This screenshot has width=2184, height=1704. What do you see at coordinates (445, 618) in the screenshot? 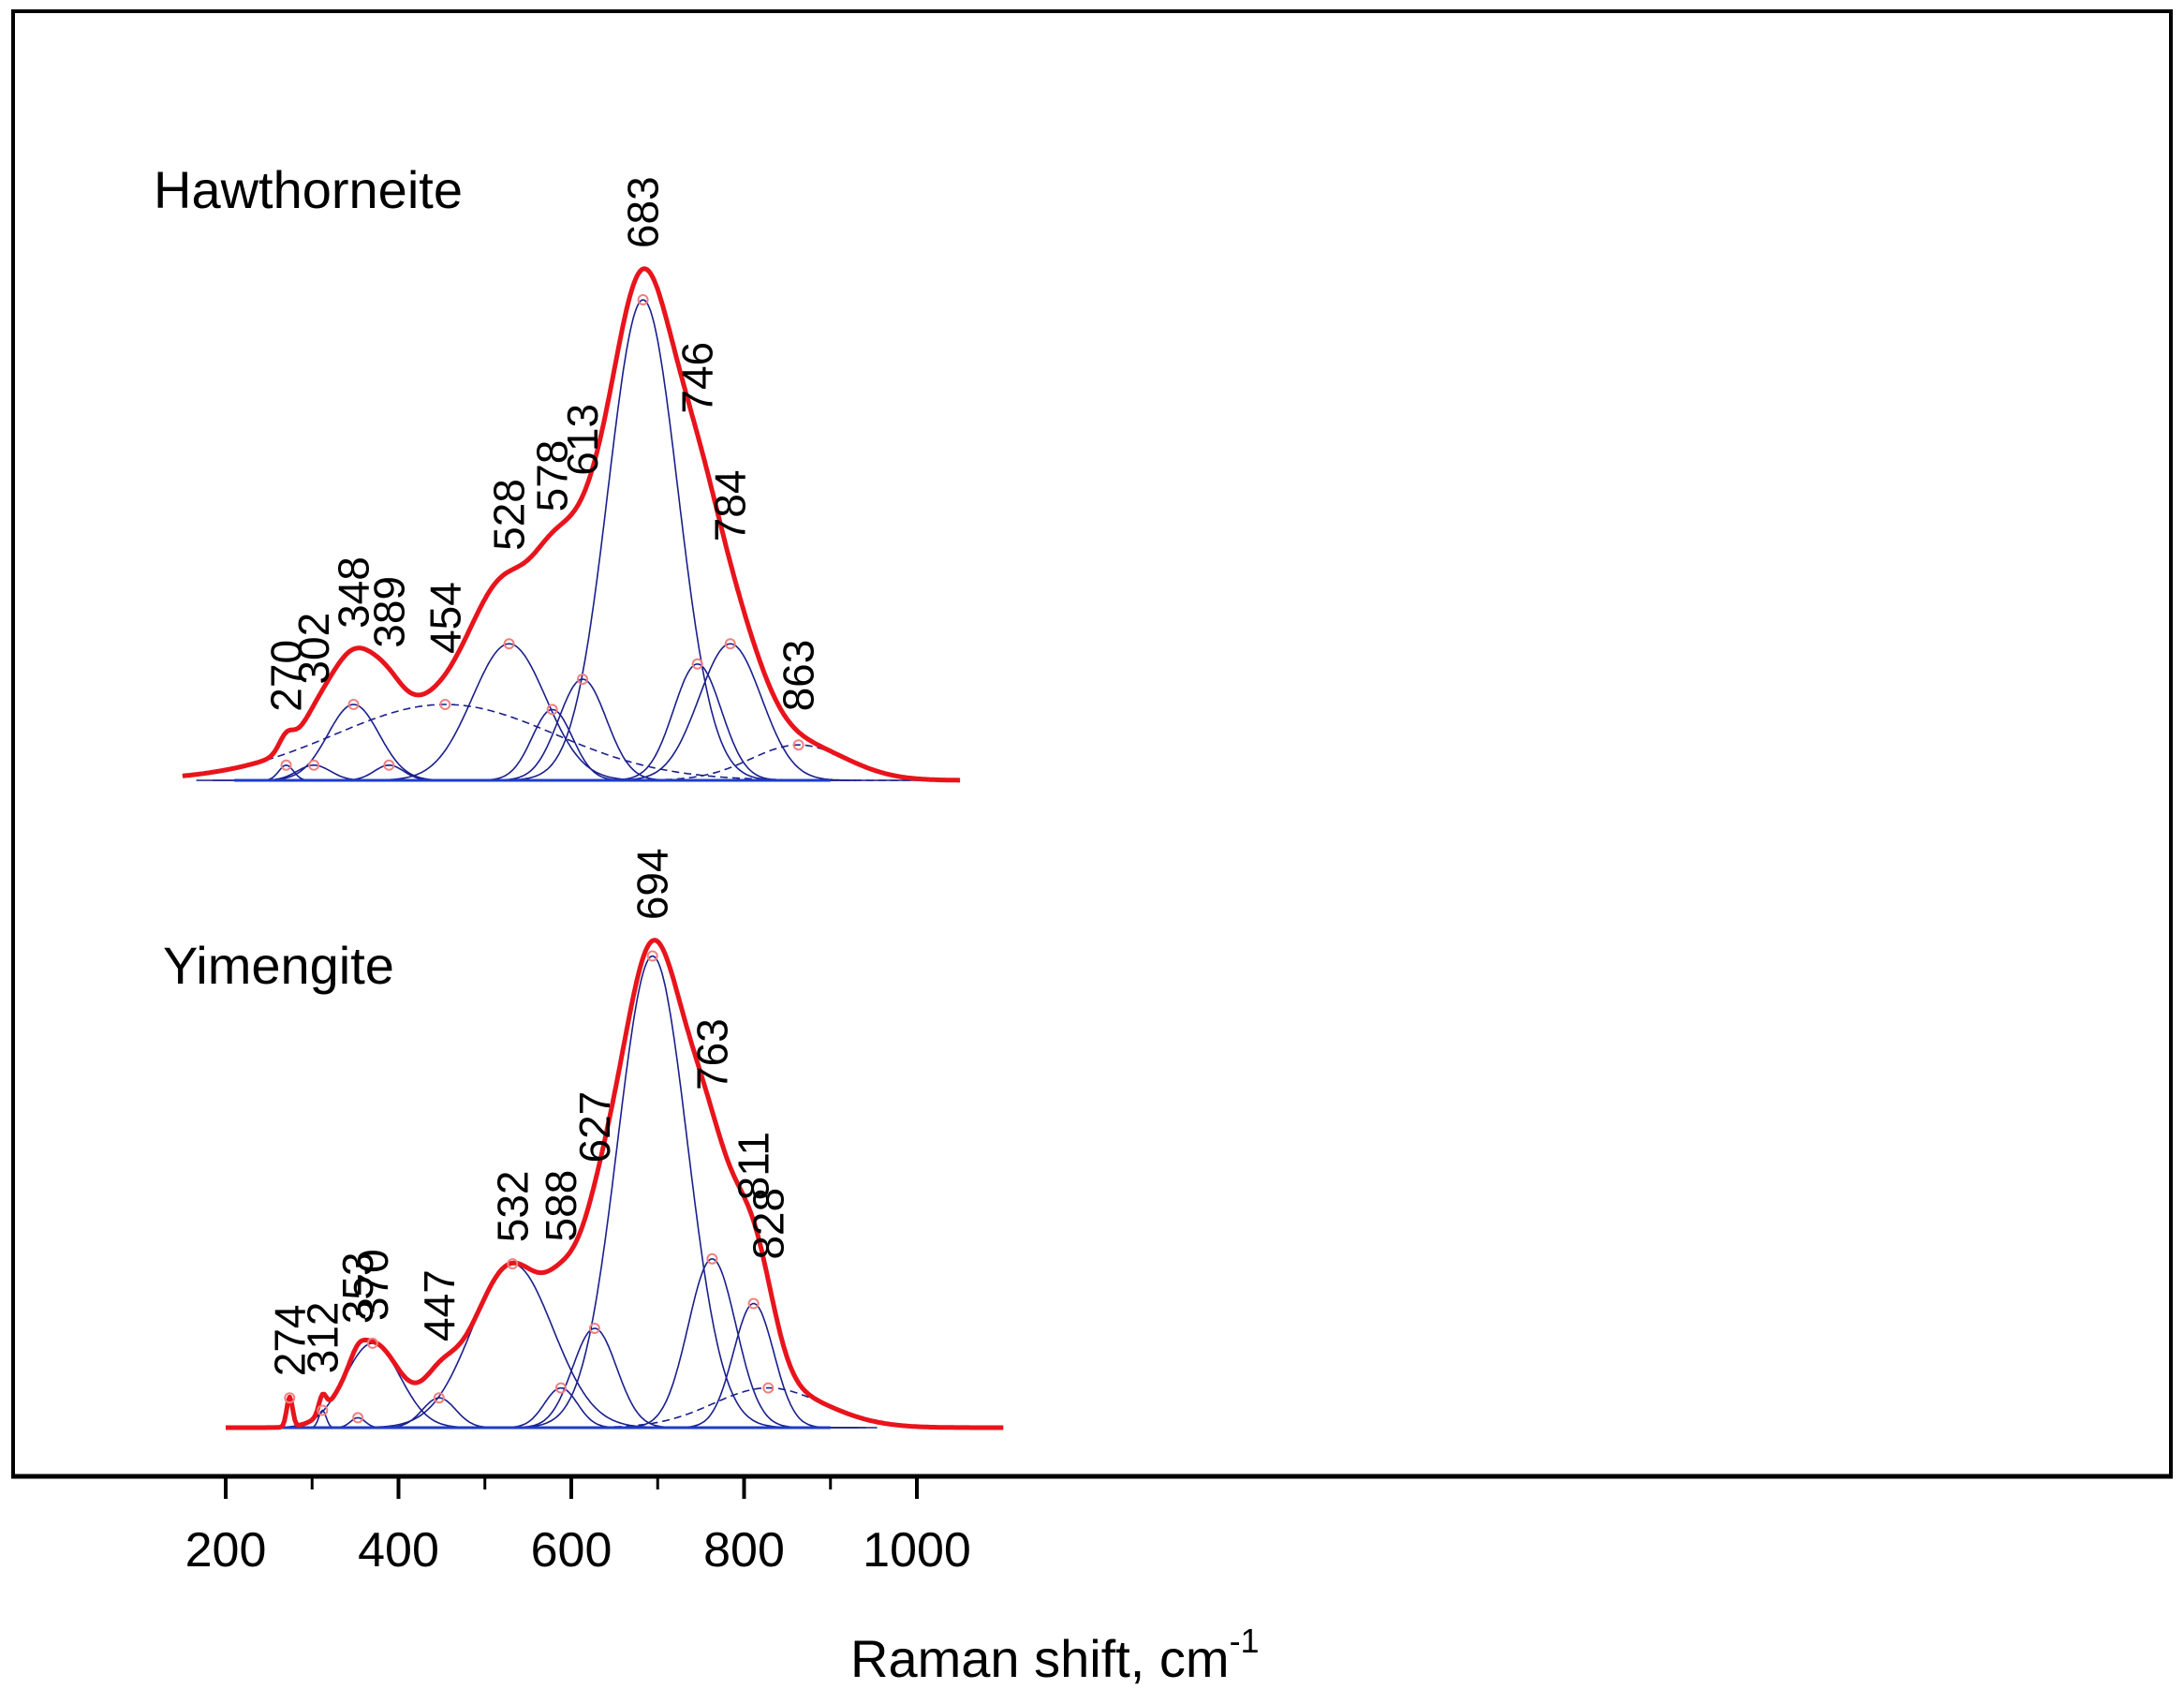
I see `peak-label: 454` at bounding box center [445, 618].